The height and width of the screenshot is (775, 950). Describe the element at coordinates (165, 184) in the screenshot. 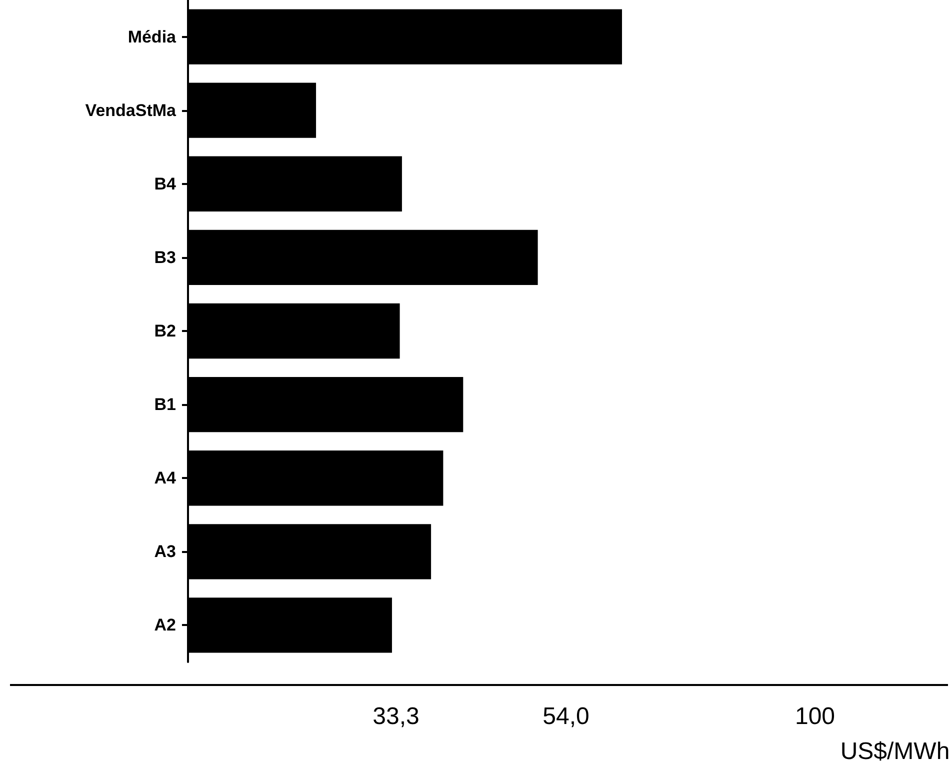

I see `y-tick-label: B4` at that location.